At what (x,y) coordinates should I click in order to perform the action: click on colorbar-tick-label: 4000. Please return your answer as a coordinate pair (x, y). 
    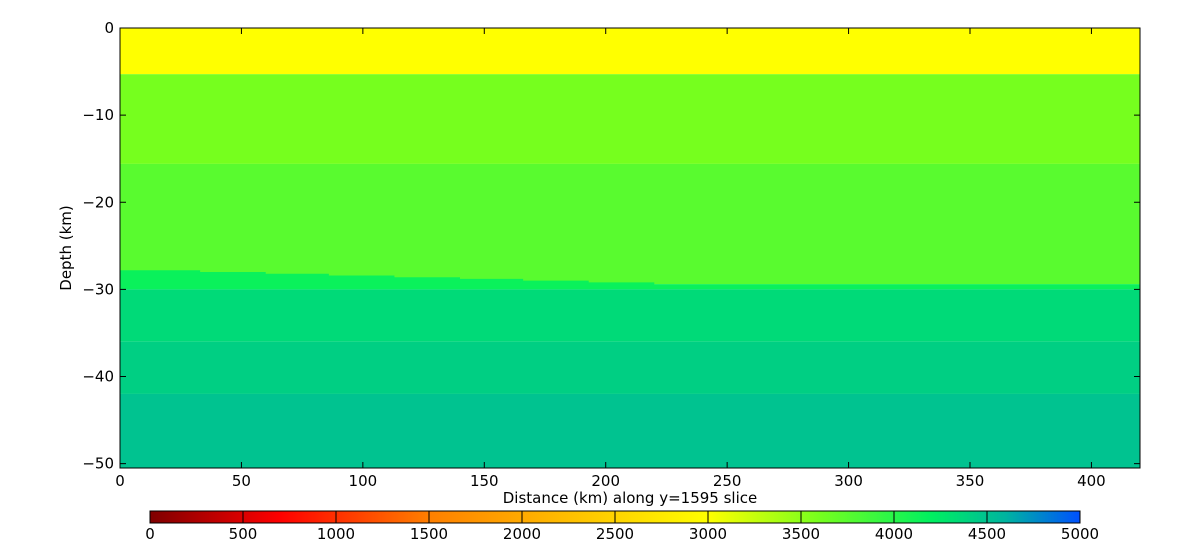
    Looking at the image, I should click on (894, 534).